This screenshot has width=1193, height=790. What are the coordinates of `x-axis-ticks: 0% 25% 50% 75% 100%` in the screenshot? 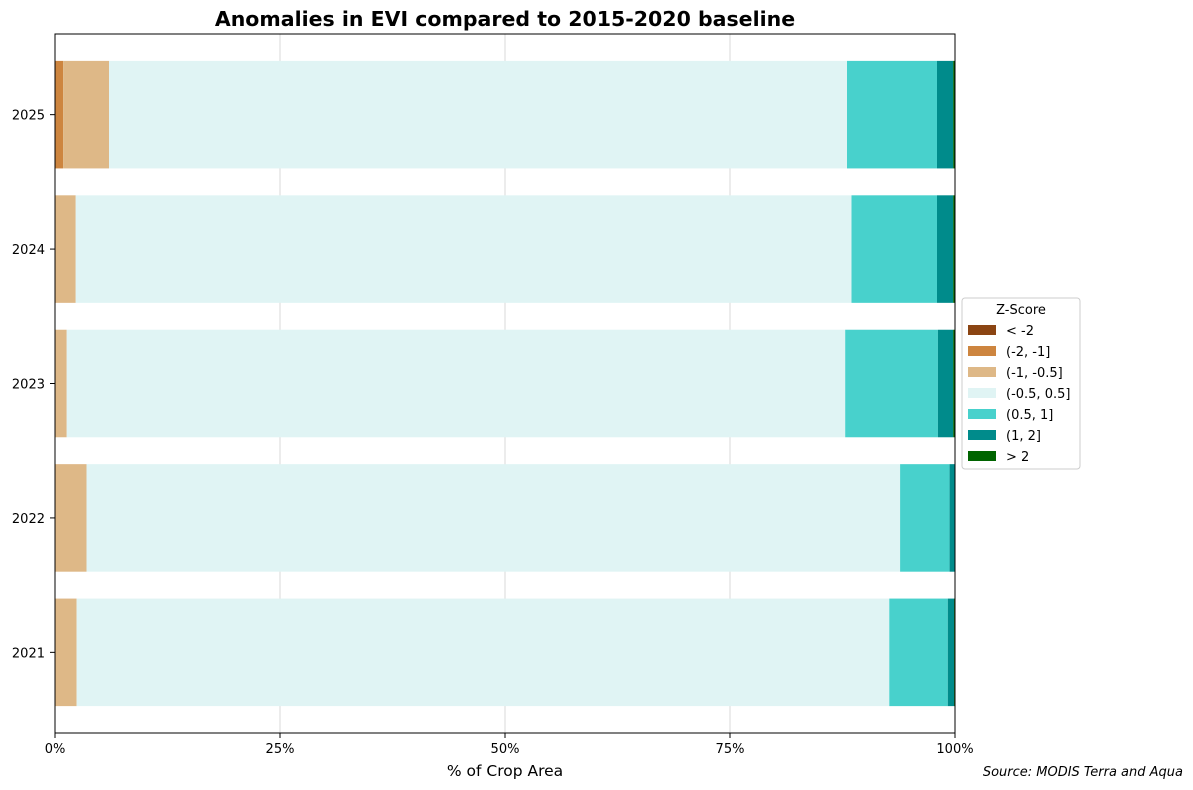 It's located at (509, 745).